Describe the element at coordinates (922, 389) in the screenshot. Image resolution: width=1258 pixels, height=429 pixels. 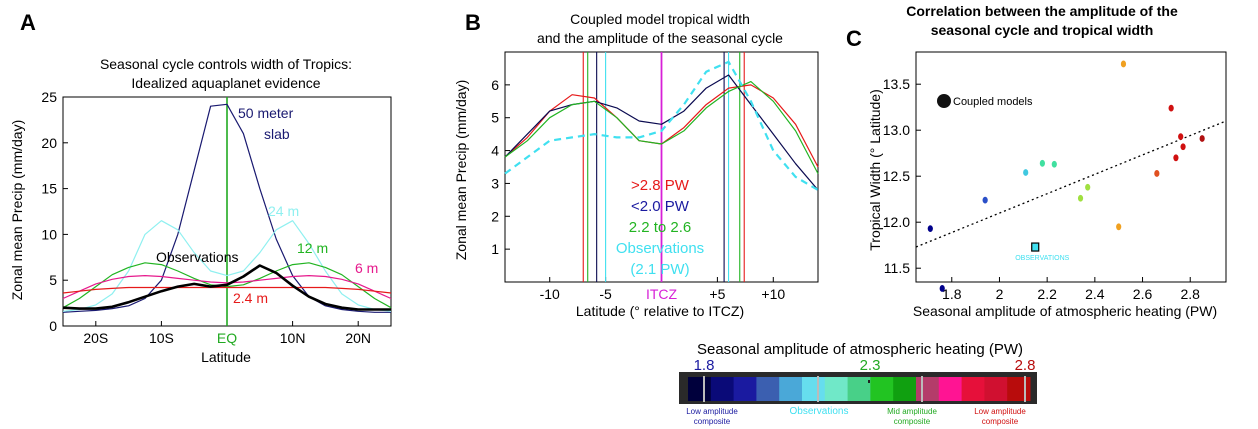
I see `colorbar-marker-mid` at that location.